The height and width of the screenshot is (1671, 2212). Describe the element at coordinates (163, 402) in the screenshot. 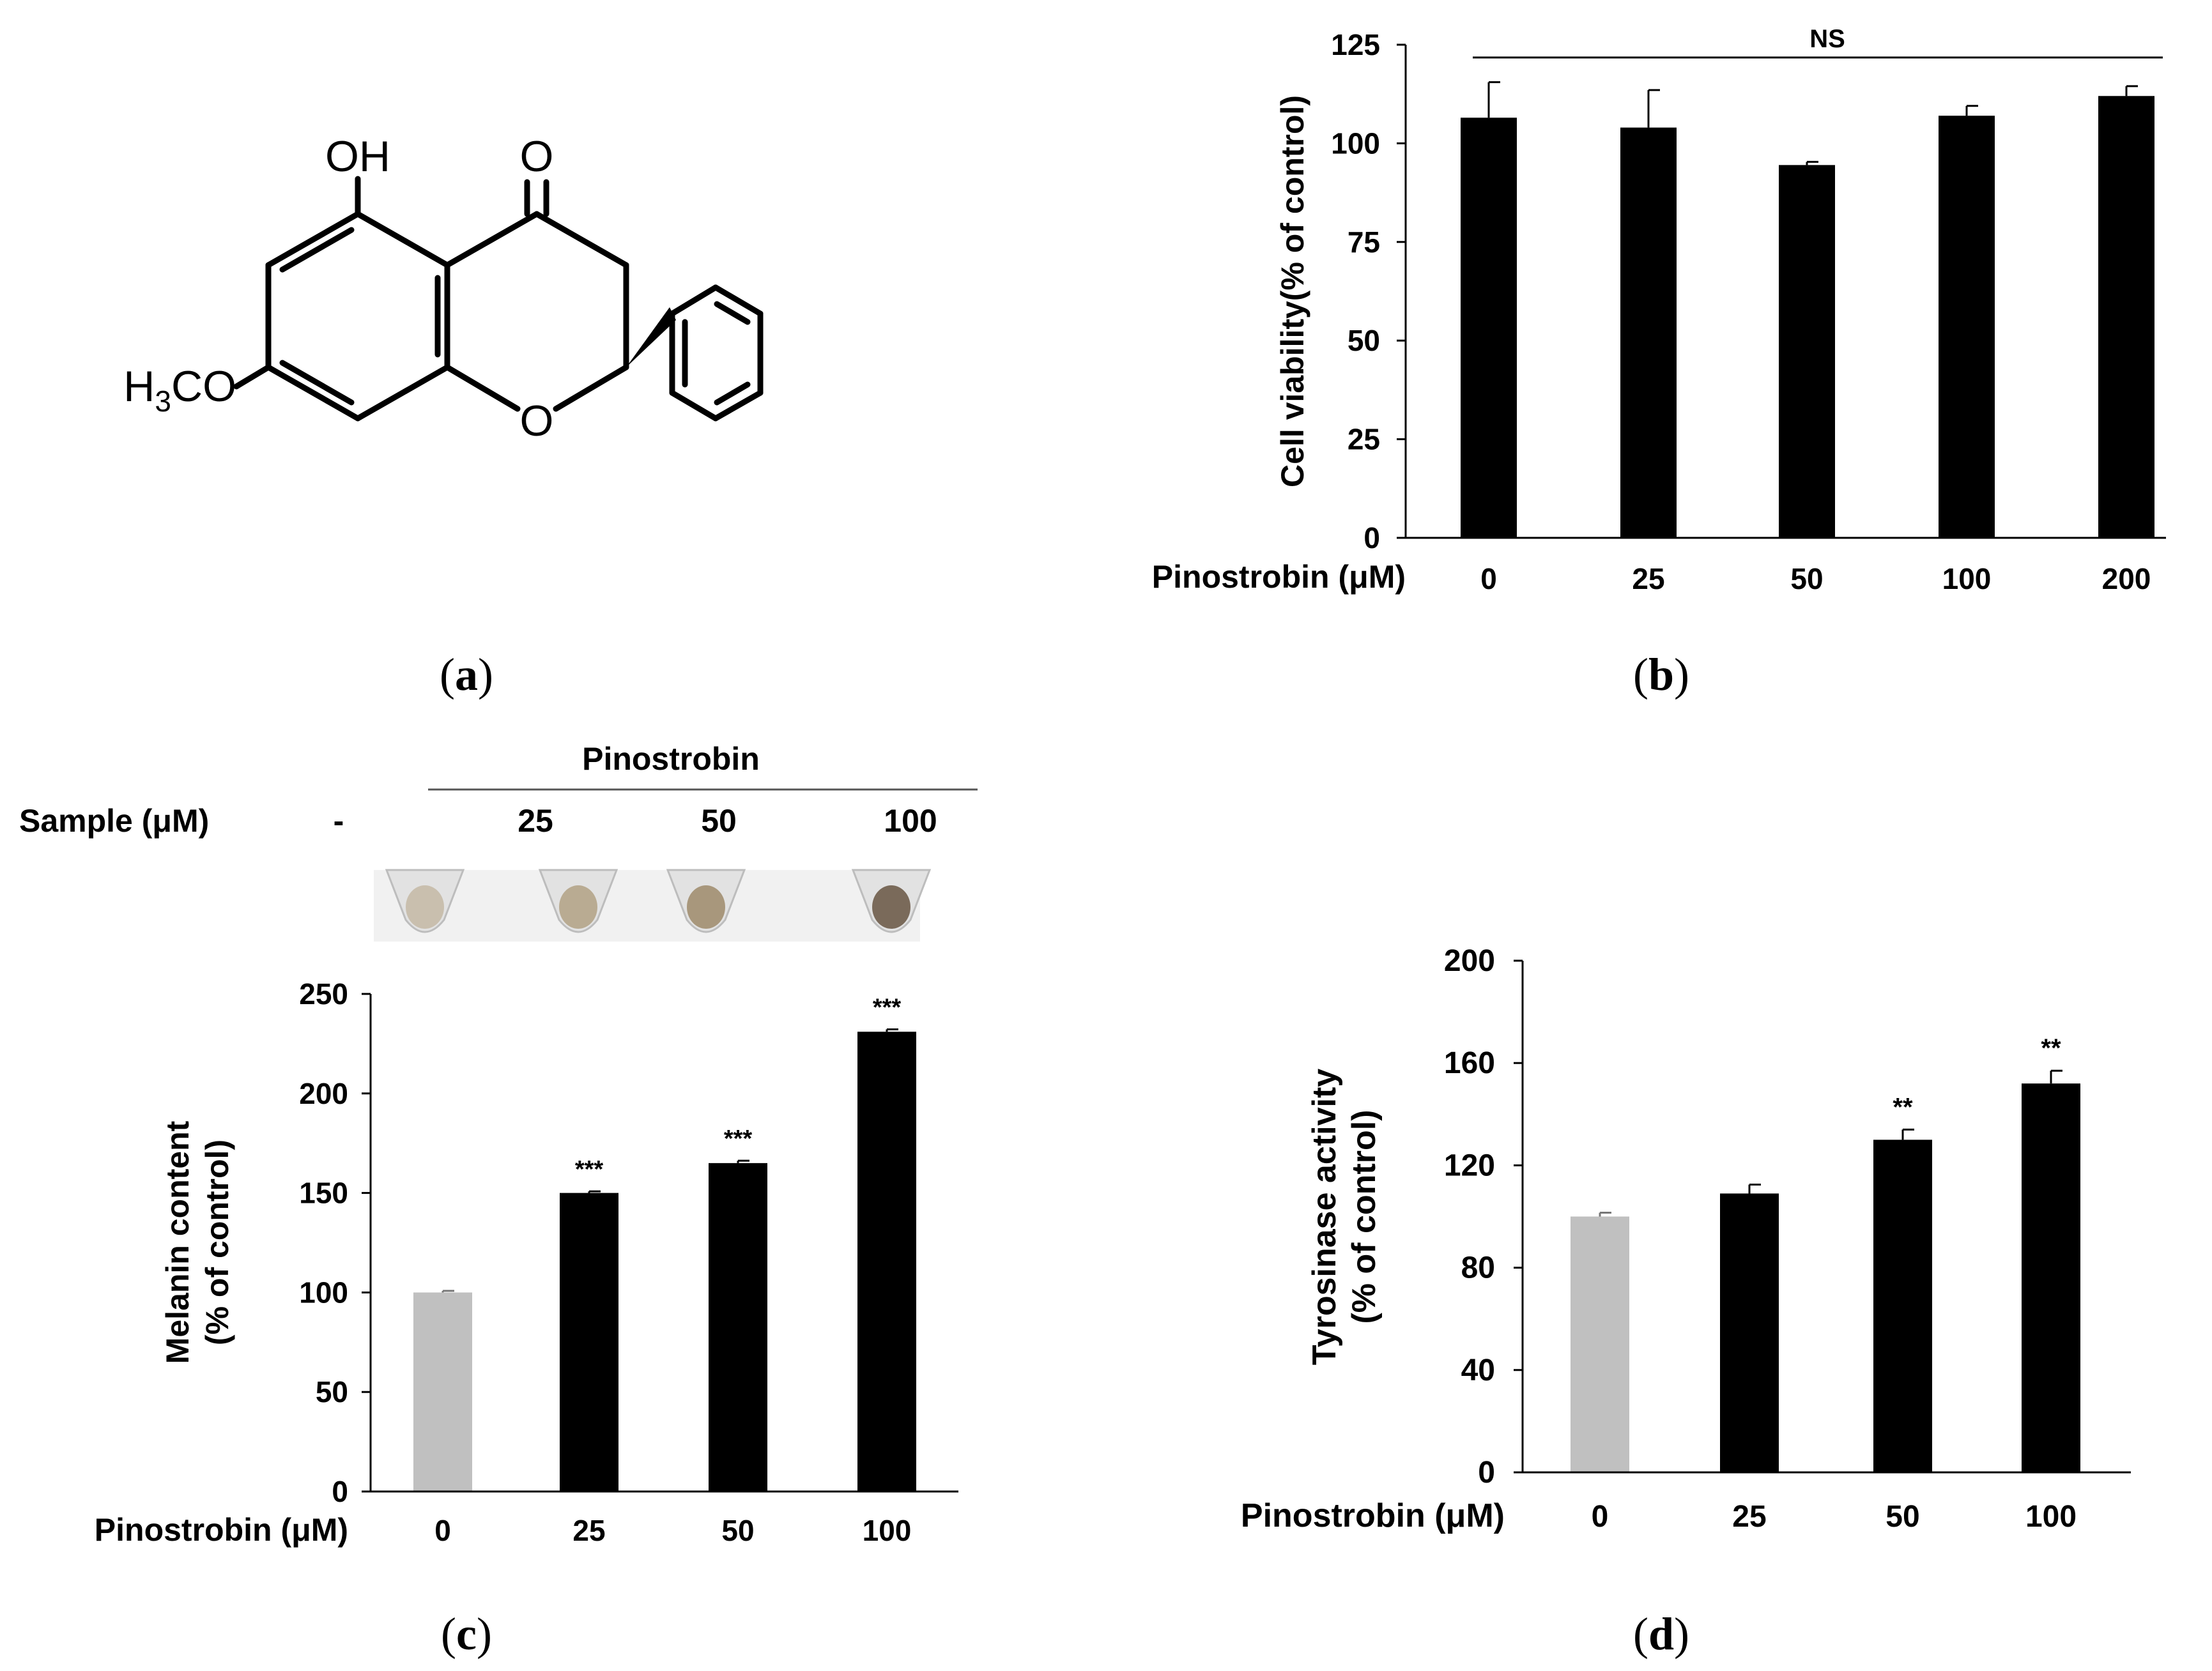

I see `methoxy-subscript: 3` at that location.